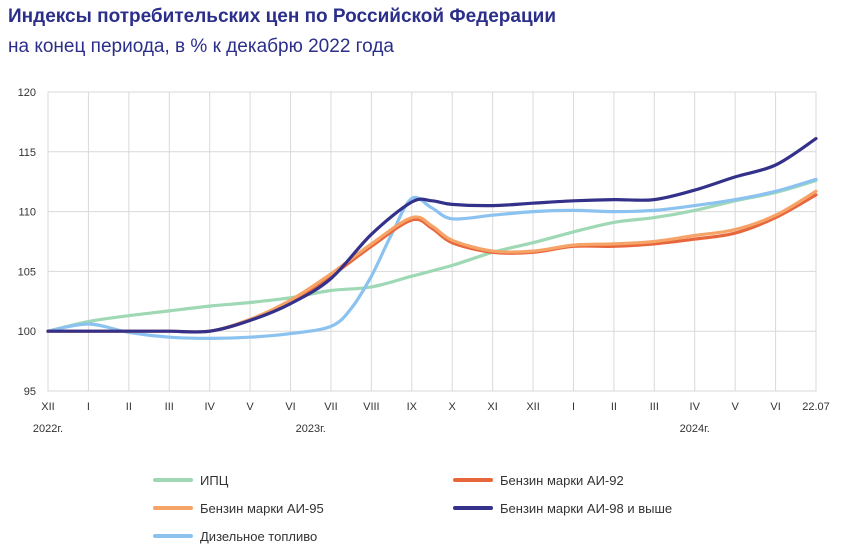 Image resolution: width=852 pixels, height=555 pixels. Describe the element at coordinates (27, 93) in the screenshot. I see `y-tick-label: 120` at that location.